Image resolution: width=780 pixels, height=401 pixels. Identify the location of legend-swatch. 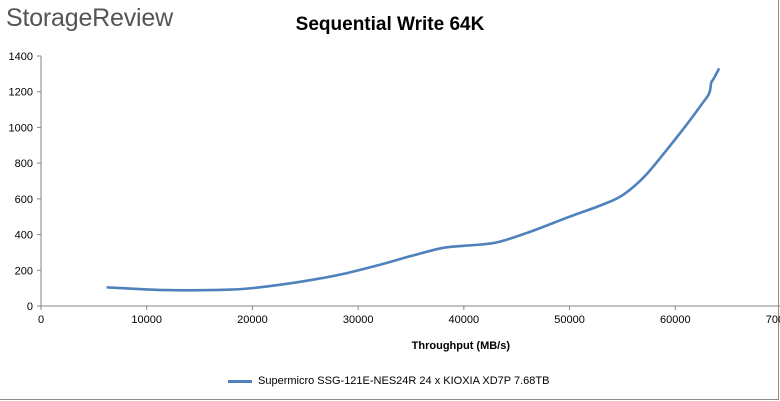
(240, 381).